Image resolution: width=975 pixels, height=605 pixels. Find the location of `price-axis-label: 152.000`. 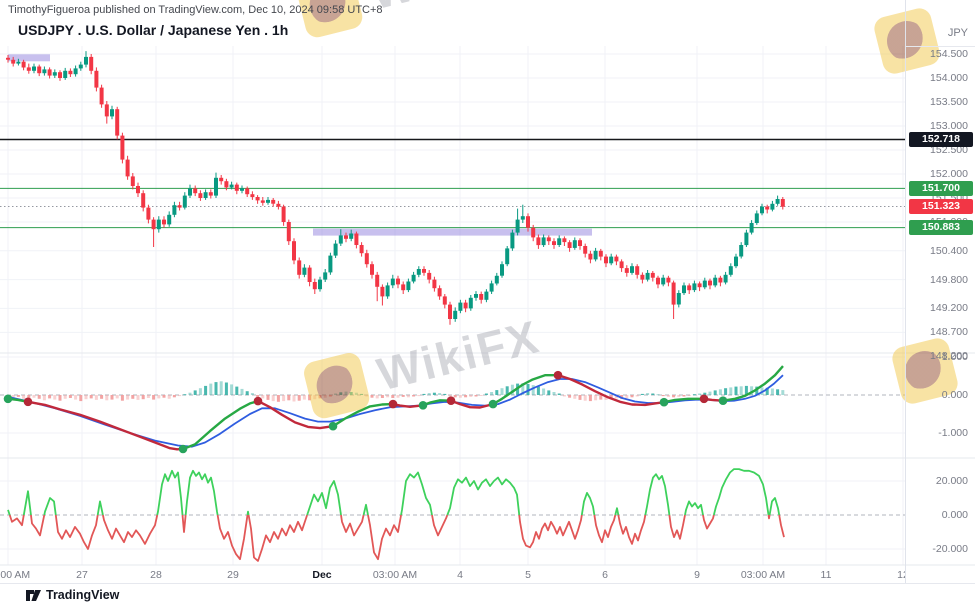

price-axis-label: 152.000 is located at coordinates (949, 174).